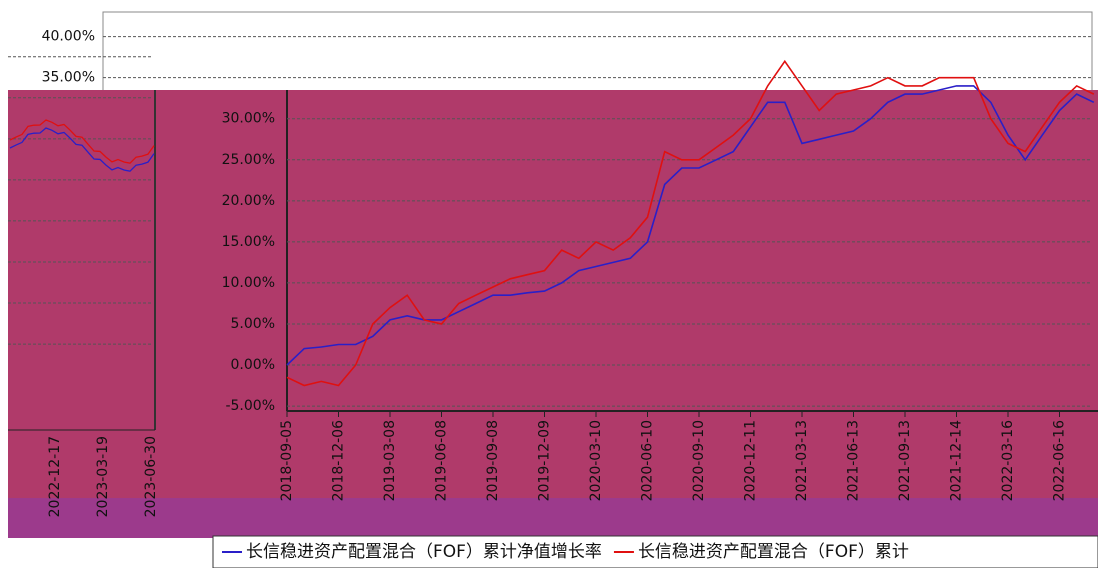 This screenshot has width=1098, height=568. I want to click on legend-label: 长信稳进资产配置混合（FOF）累计净值增长率, so click(424, 552).